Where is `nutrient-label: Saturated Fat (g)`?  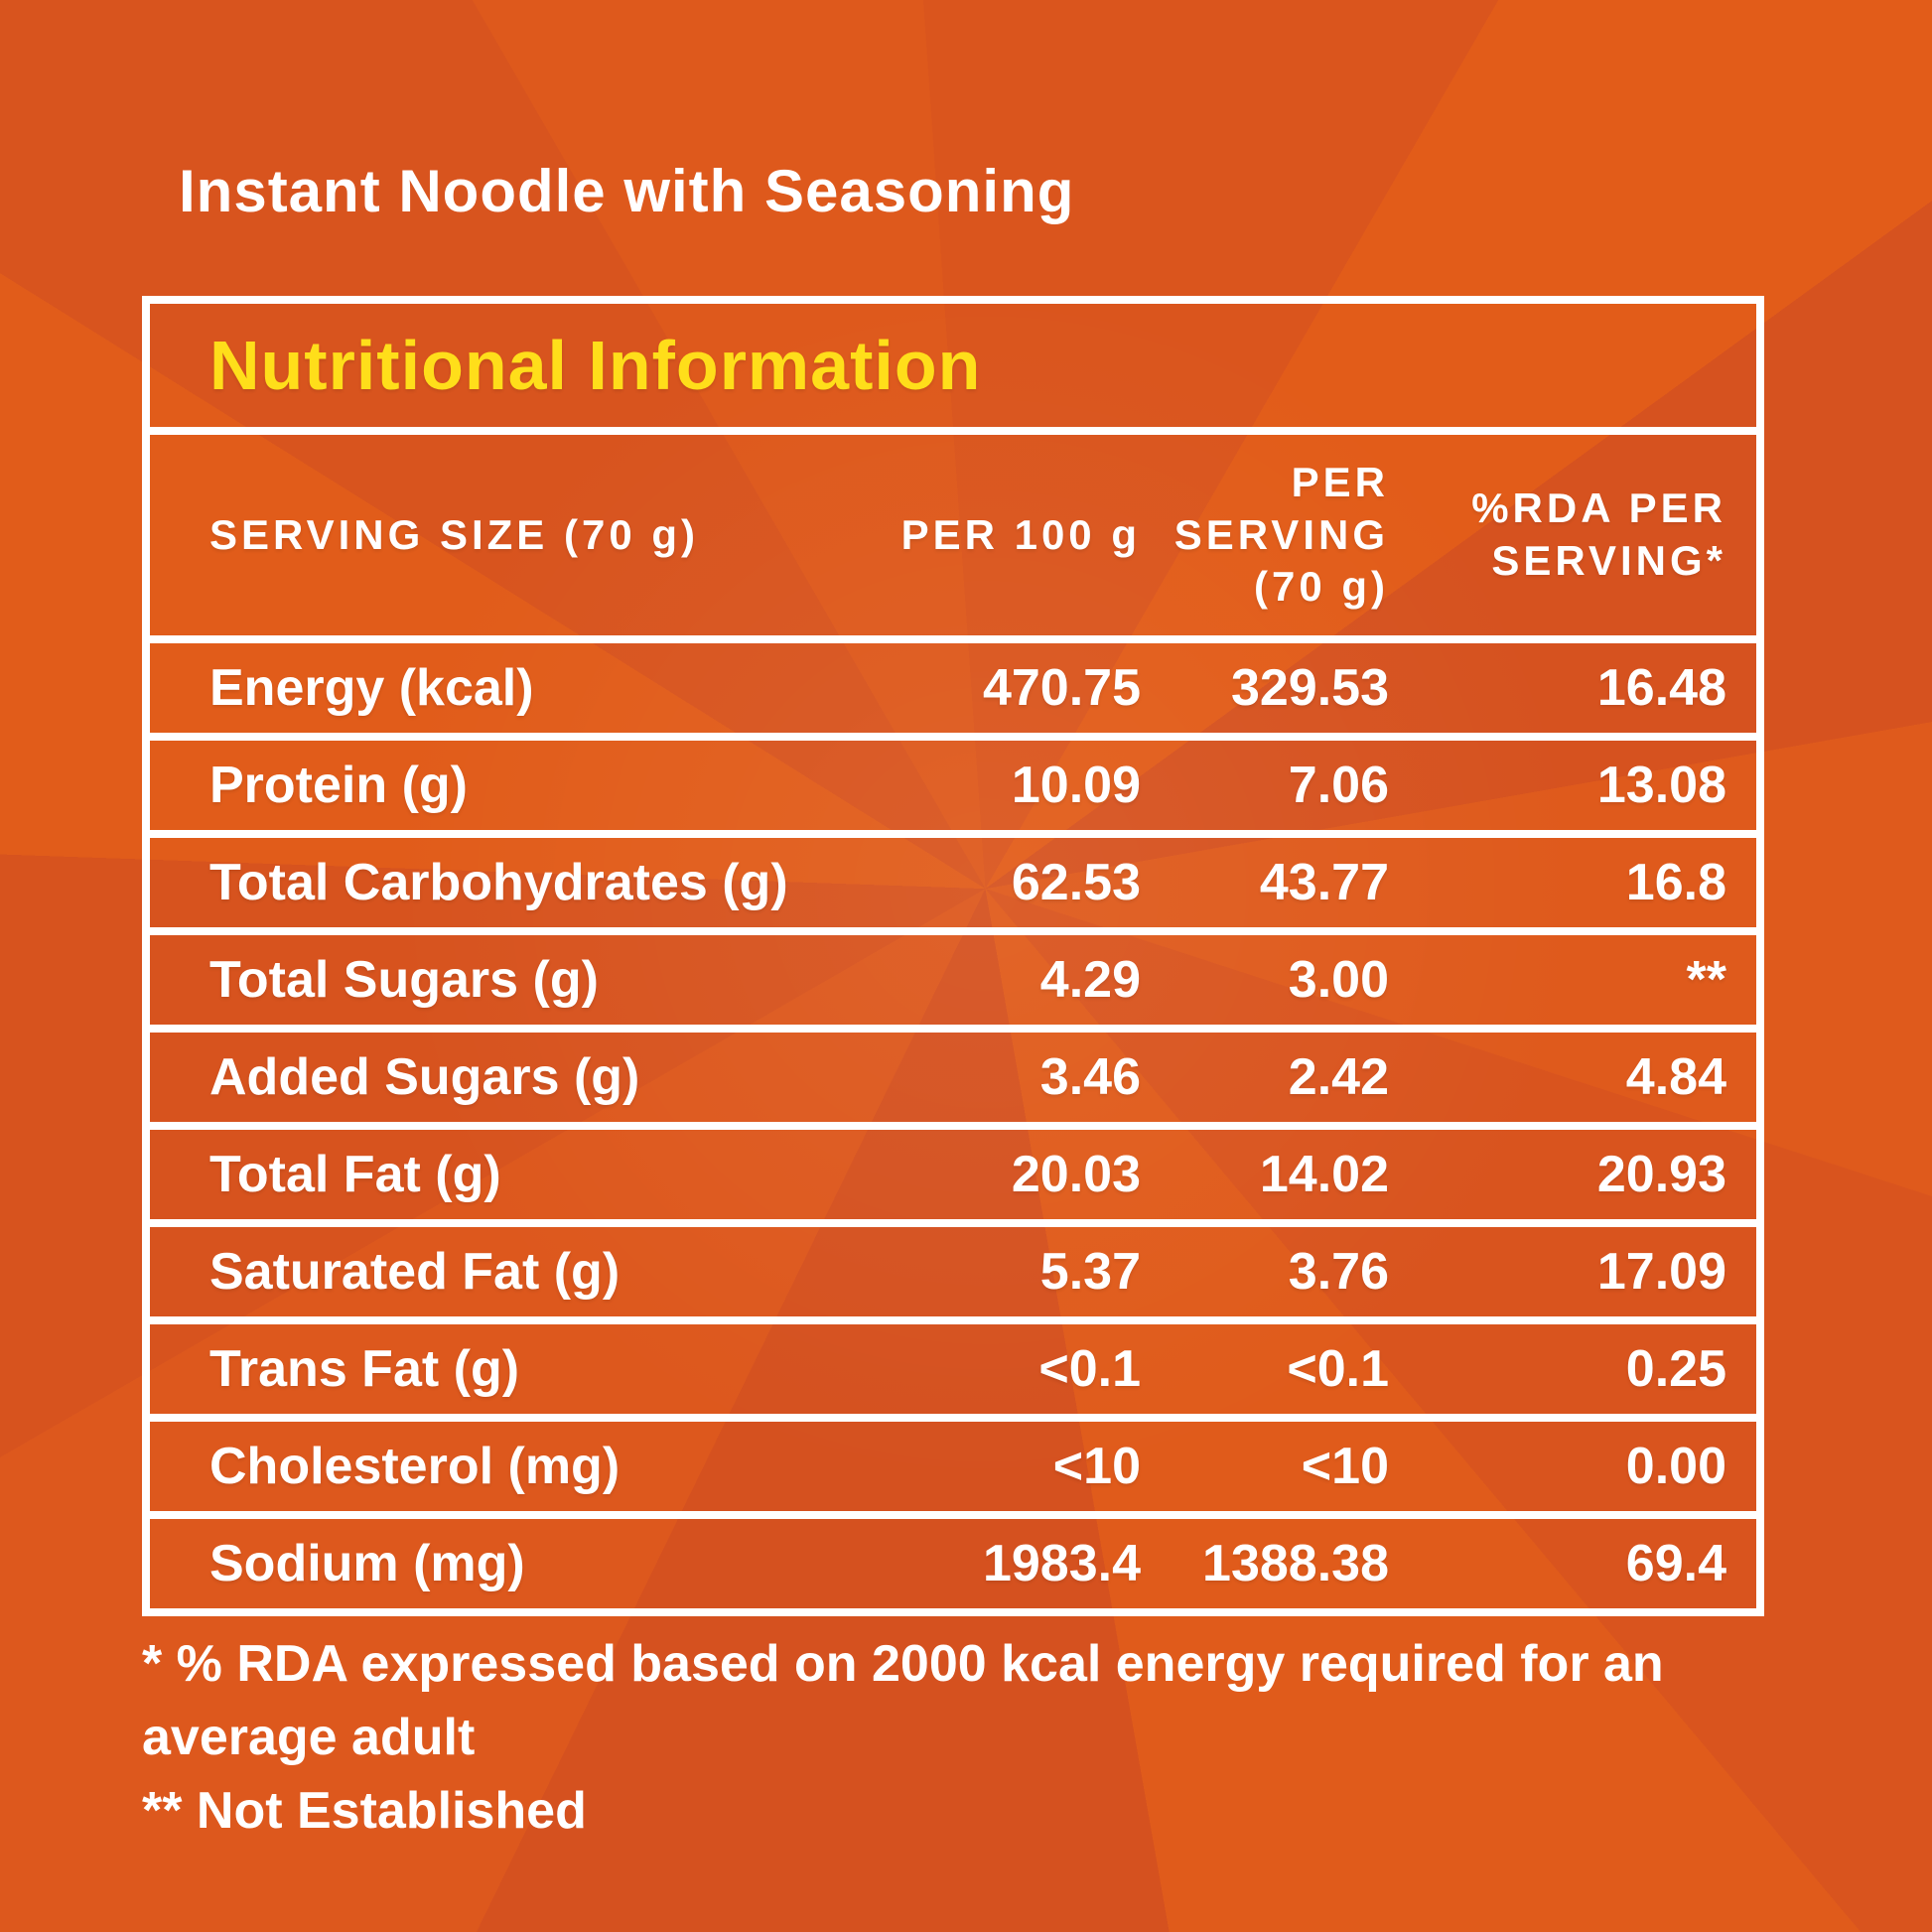 nutrient-label: Saturated Fat (g) is located at coordinates (415, 1271).